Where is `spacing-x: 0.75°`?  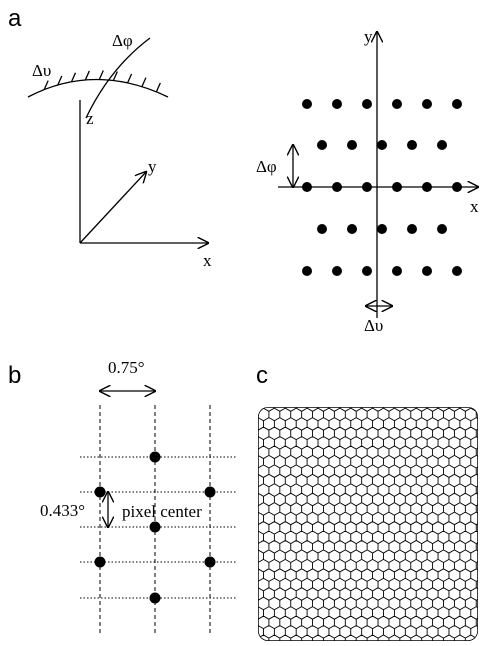 spacing-x: 0.75° is located at coordinates (126, 367).